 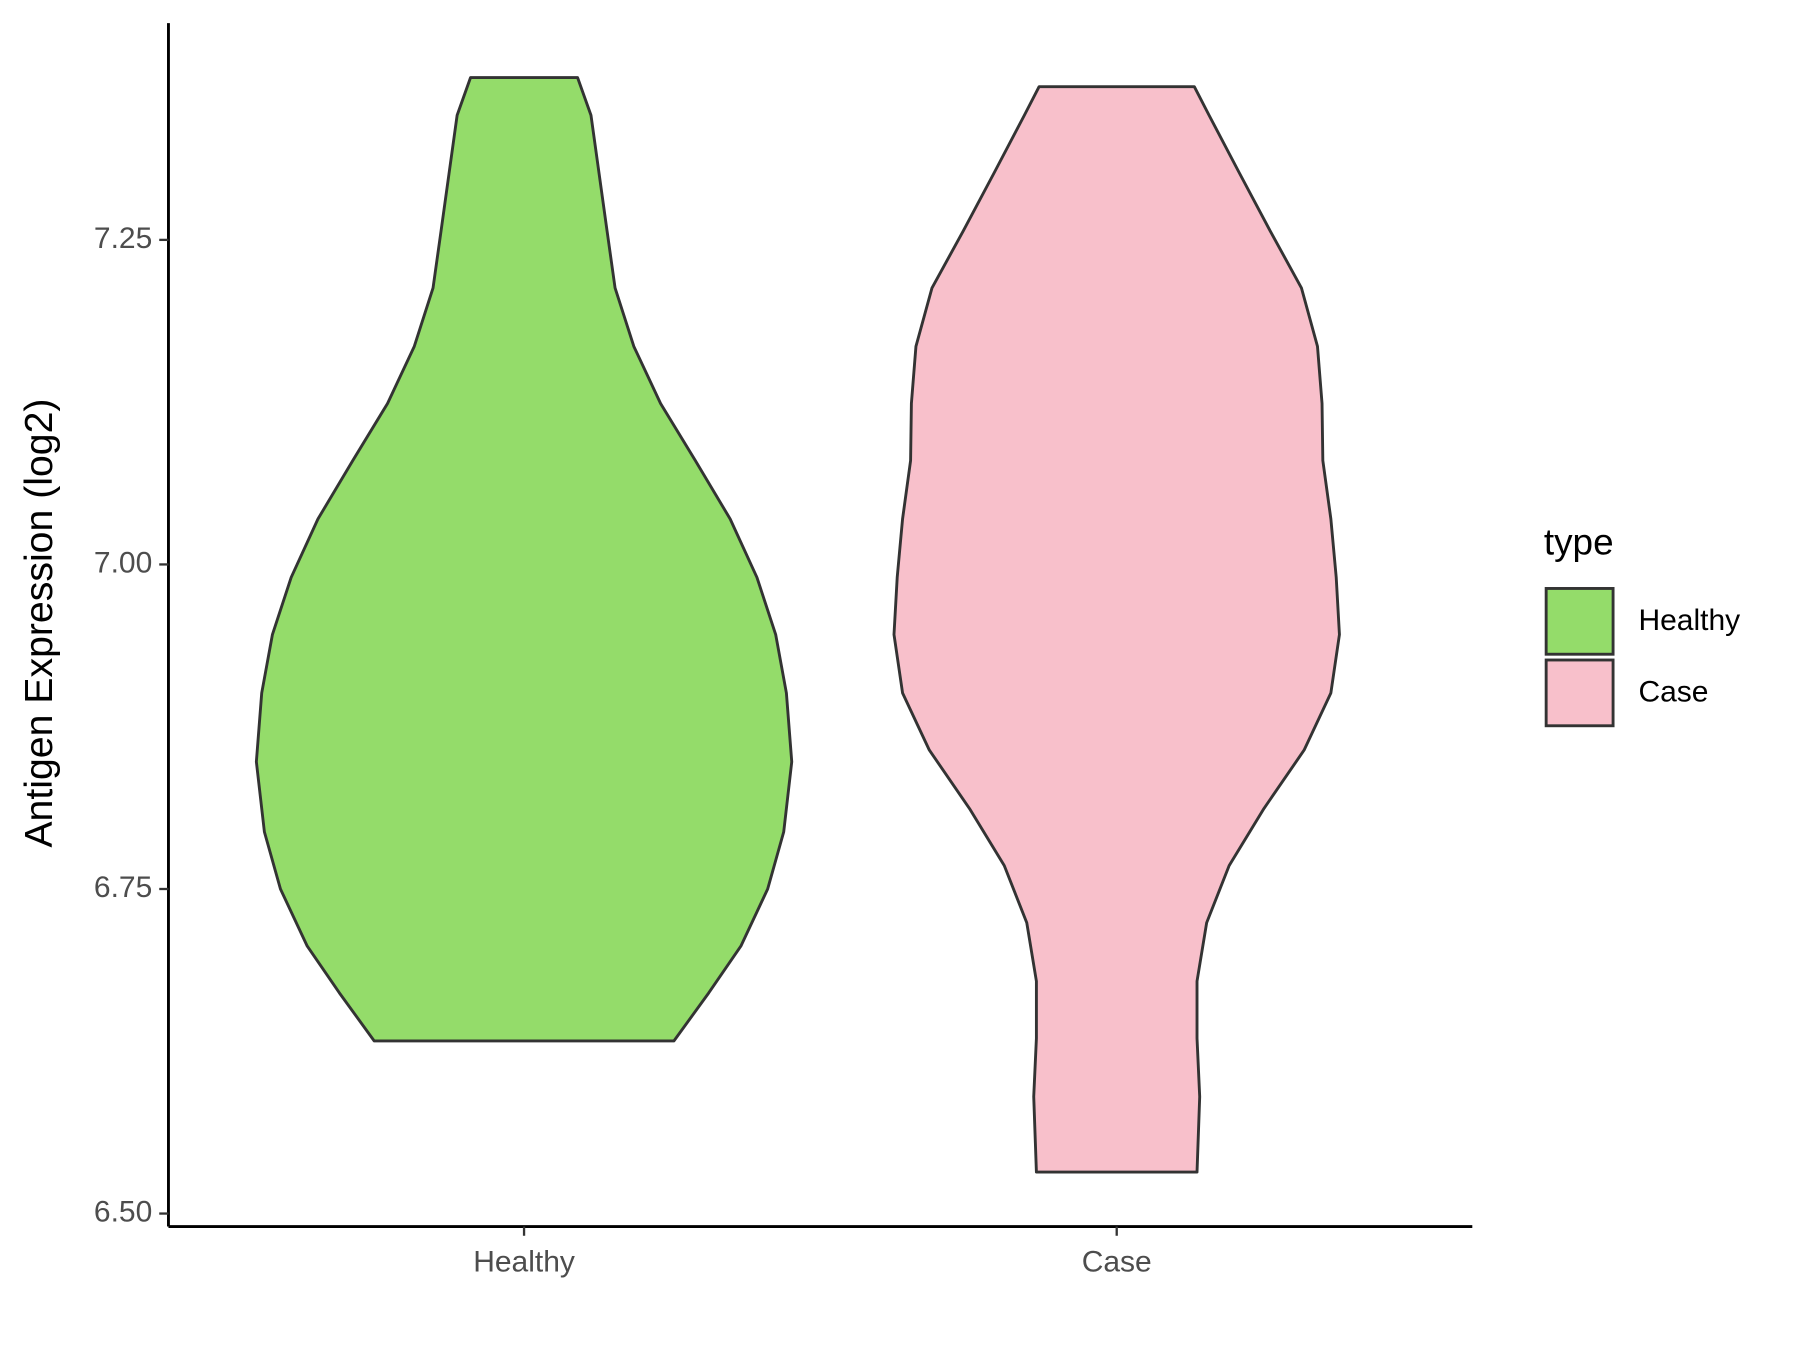 I want to click on legend-label: Case, so click(x=1673, y=691).